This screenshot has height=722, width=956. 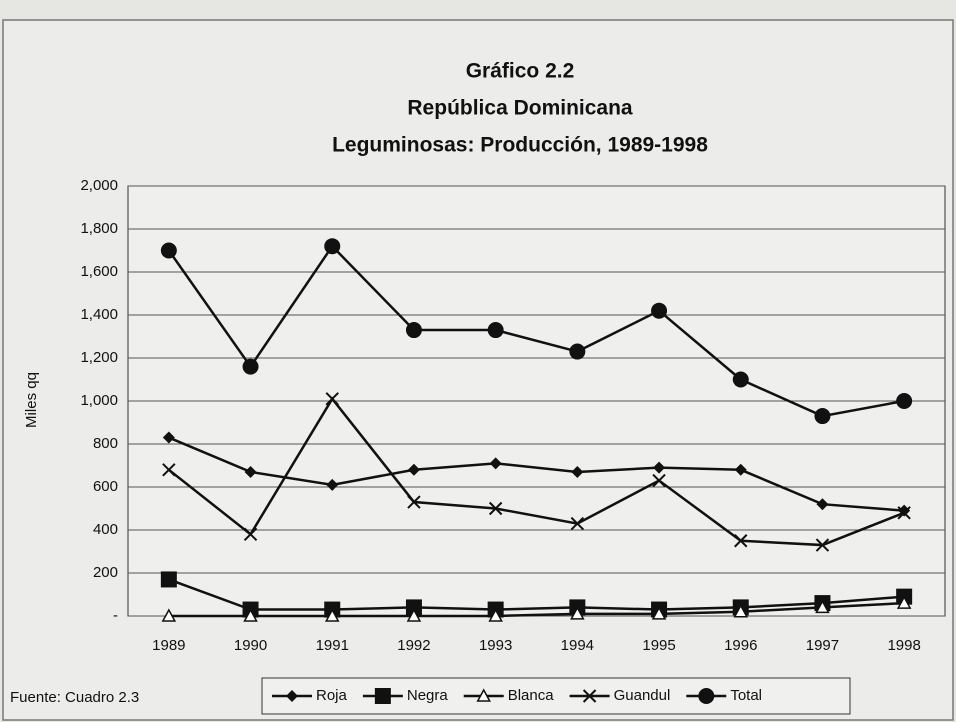 I want to click on y-tick-label: 1,400, so click(x=99, y=314).